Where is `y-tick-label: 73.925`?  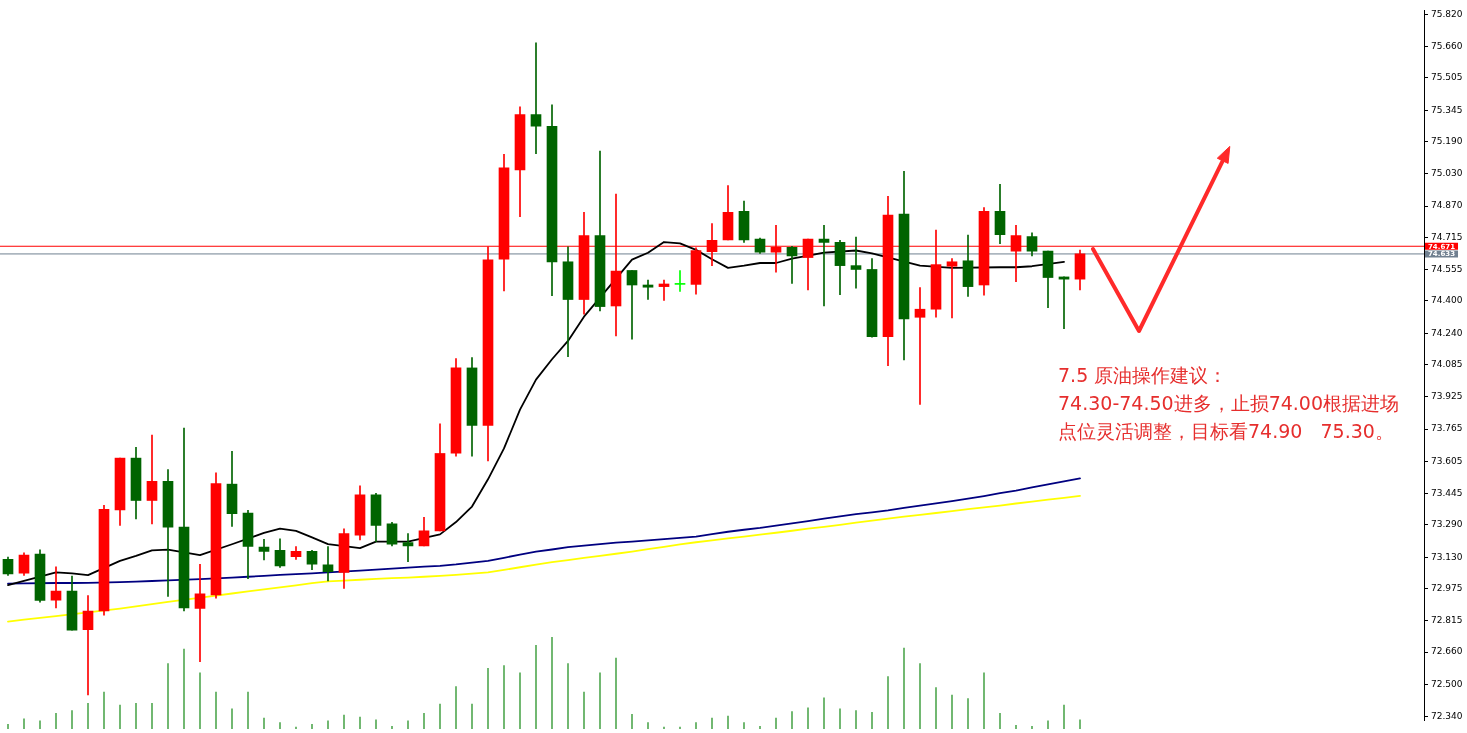 y-tick-label: 73.925 is located at coordinates (1447, 396).